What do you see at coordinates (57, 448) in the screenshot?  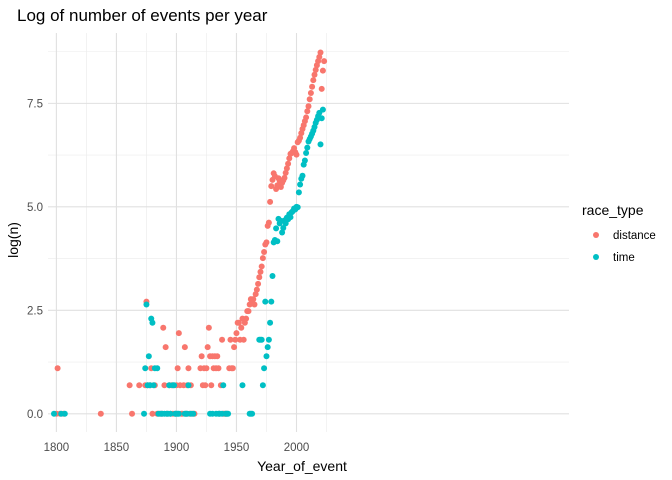 I see `x-tick-label: 1800` at bounding box center [57, 448].